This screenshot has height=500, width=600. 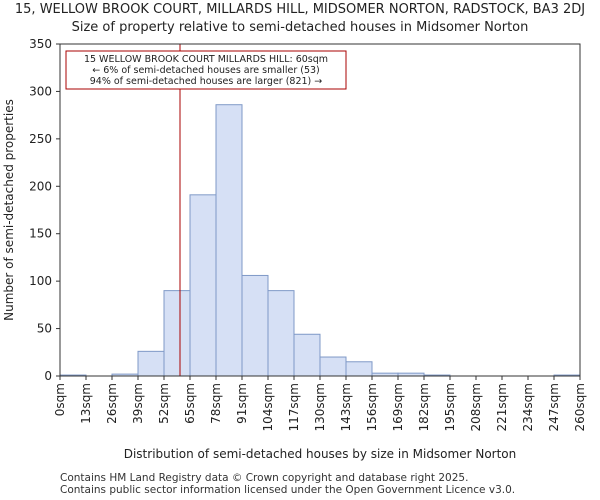 What do you see at coordinates (476, 407) in the screenshot?
I see `x-tick-label: 208sqm` at bounding box center [476, 407].